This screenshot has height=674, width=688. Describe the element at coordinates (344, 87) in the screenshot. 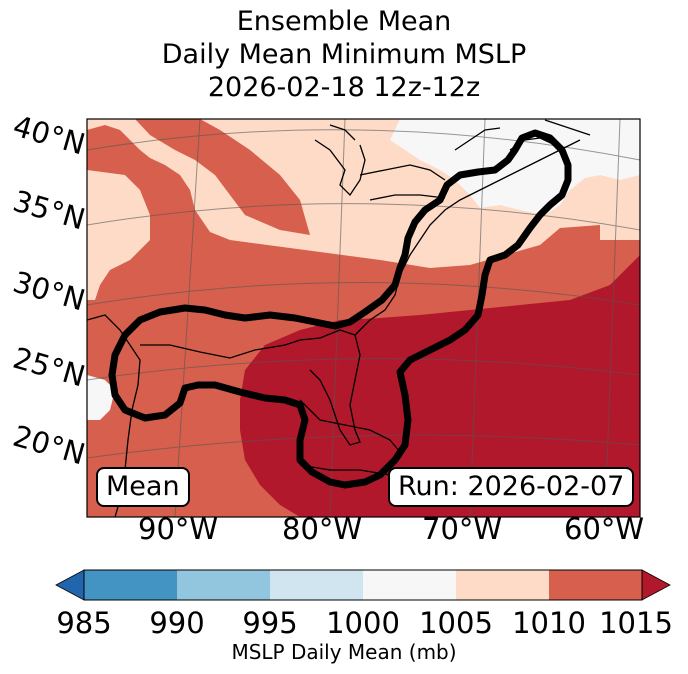

I see `title-line-3: 2026-02-18 12z-12z` at that location.